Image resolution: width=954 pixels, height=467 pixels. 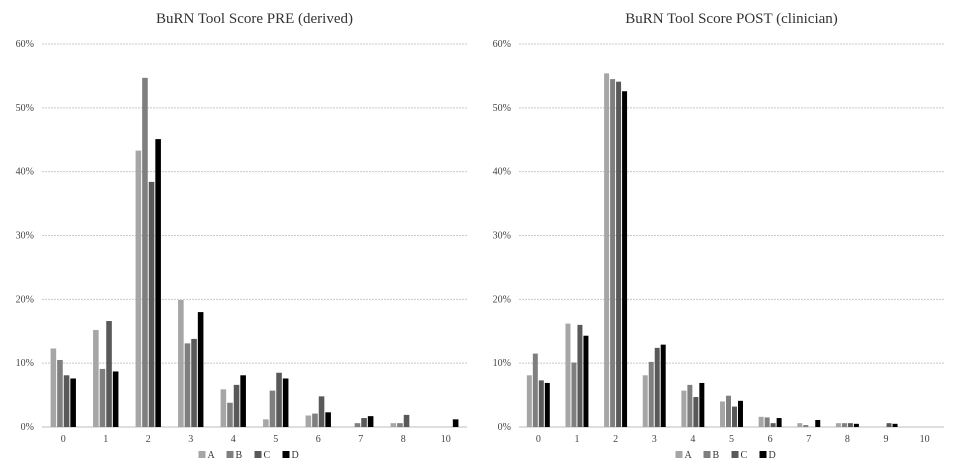 What do you see at coordinates (190, 439) in the screenshot?
I see `x-tick-label: 3` at bounding box center [190, 439].